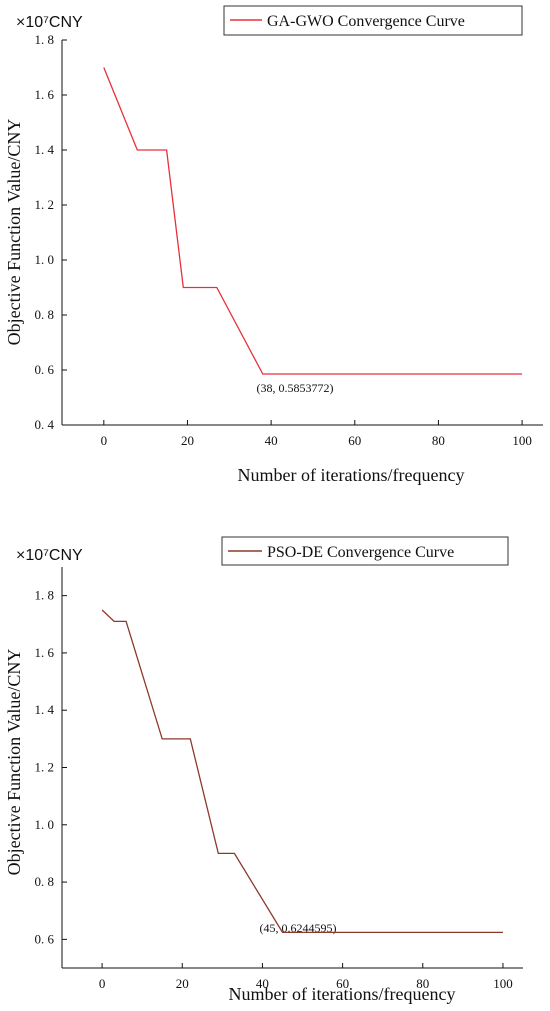  Describe the element at coordinates (360, 552) in the screenshot. I see `legend-label: PSO-DE Convergence Curve` at that location.